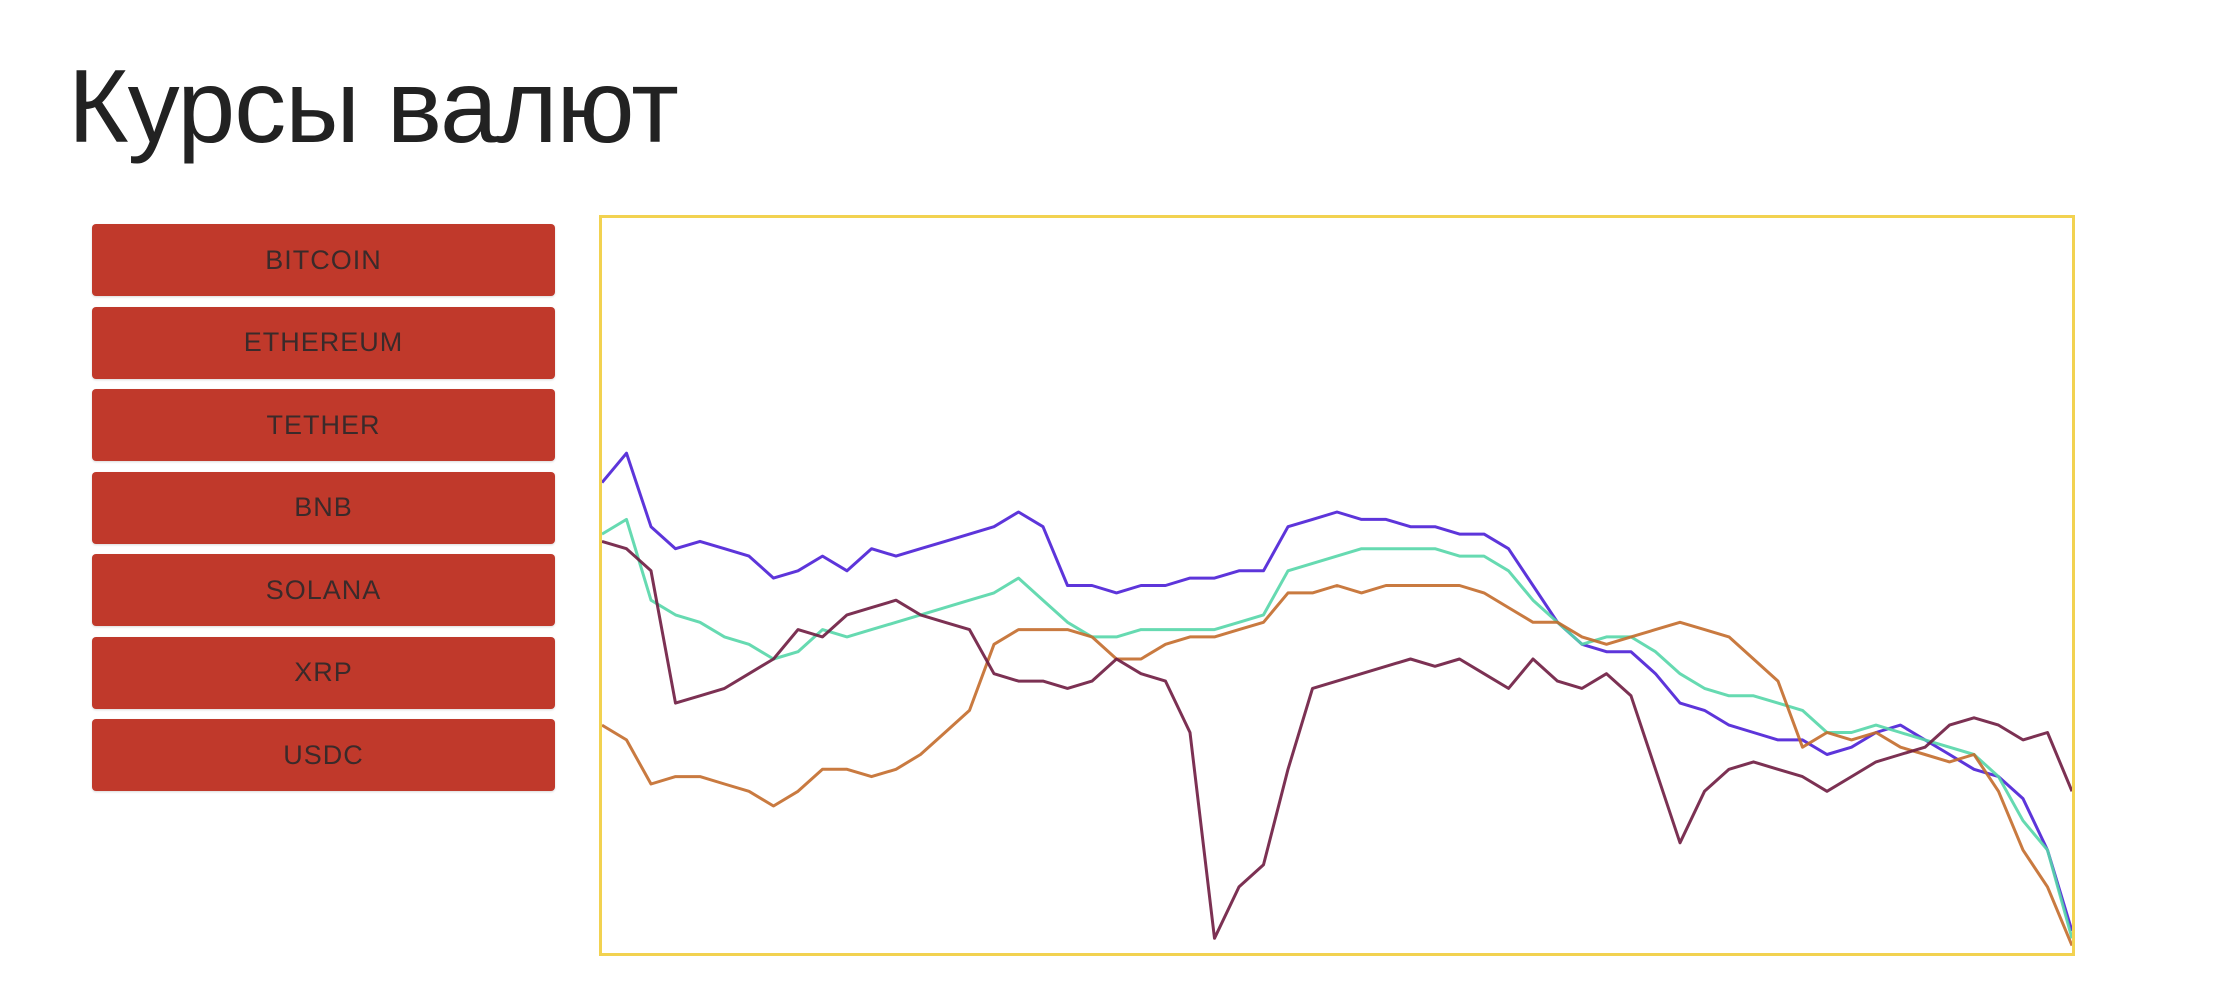 The image size is (2228, 1002). Describe the element at coordinates (323, 342) in the screenshot. I see `ethereum-button: ETHEREUM` at that location.